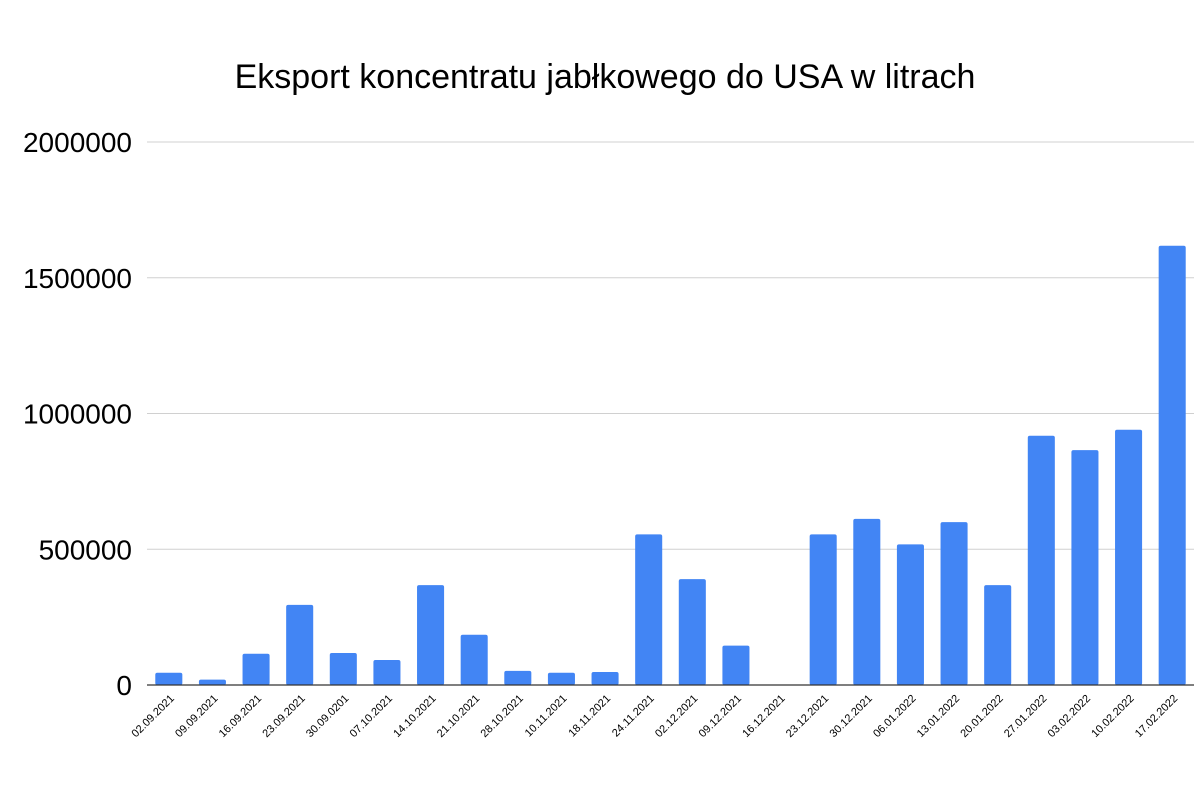  What do you see at coordinates (240, 716) in the screenshot?
I see `x-tick-label: 16.09.2021` at bounding box center [240, 716].